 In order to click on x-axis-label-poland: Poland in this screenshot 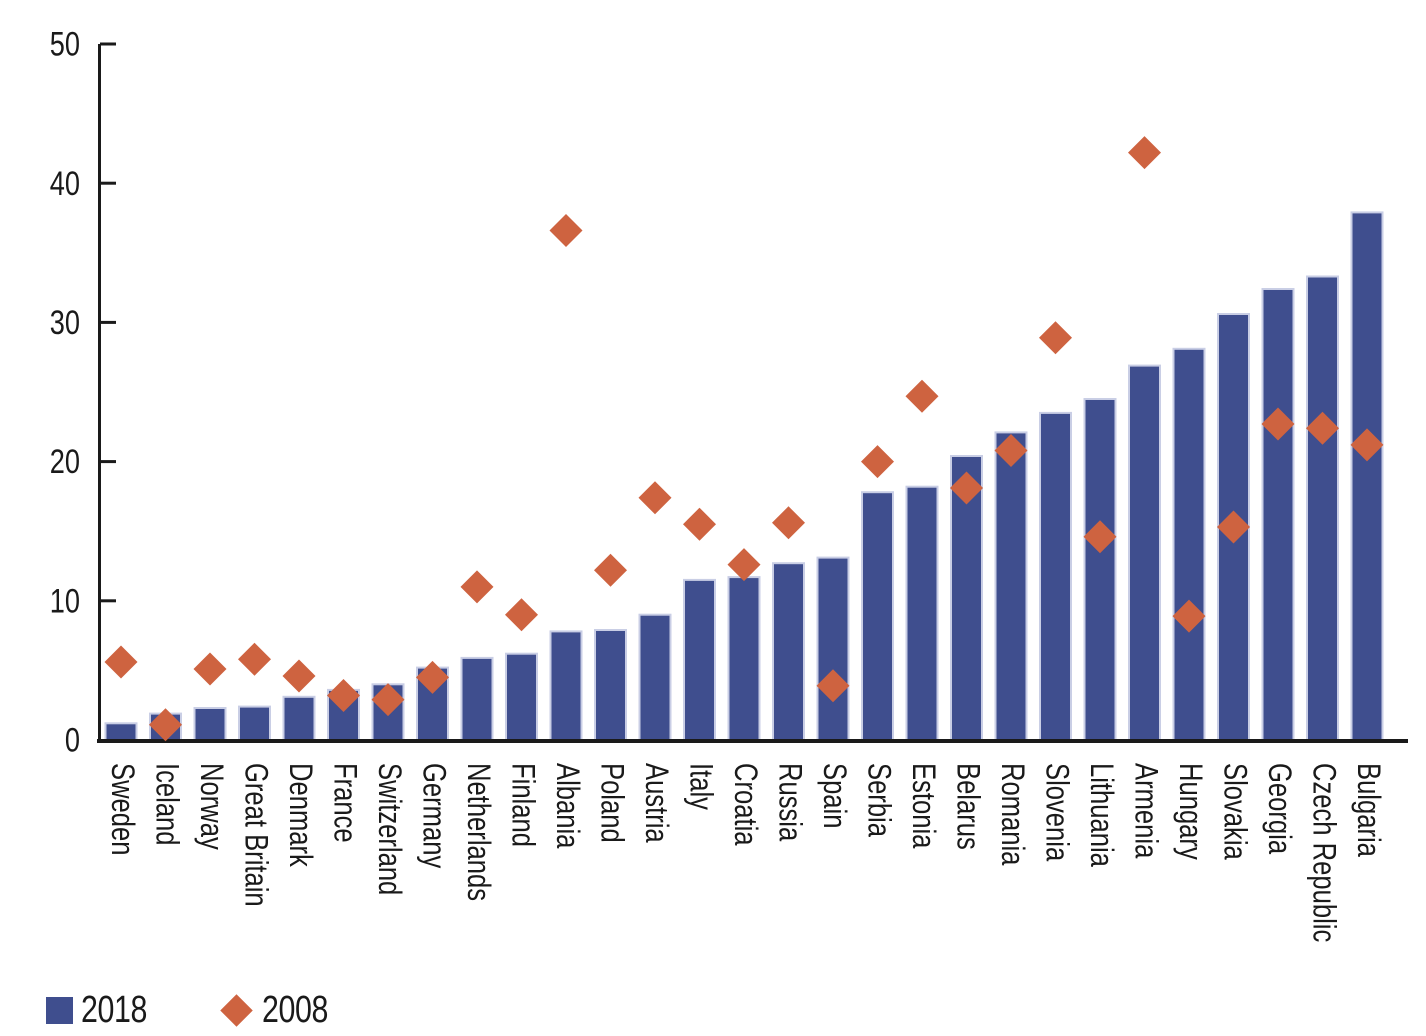, I will do `click(611, 803)`.